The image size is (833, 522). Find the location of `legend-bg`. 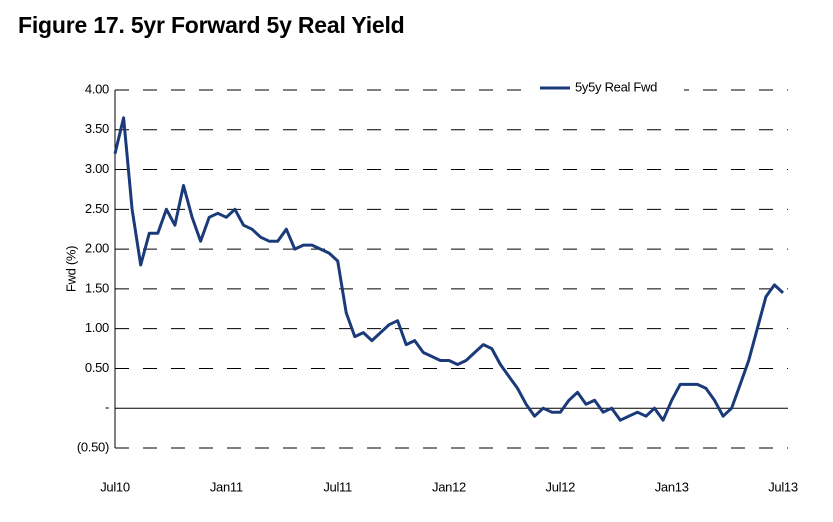

legend-bg is located at coordinates (609, 88).